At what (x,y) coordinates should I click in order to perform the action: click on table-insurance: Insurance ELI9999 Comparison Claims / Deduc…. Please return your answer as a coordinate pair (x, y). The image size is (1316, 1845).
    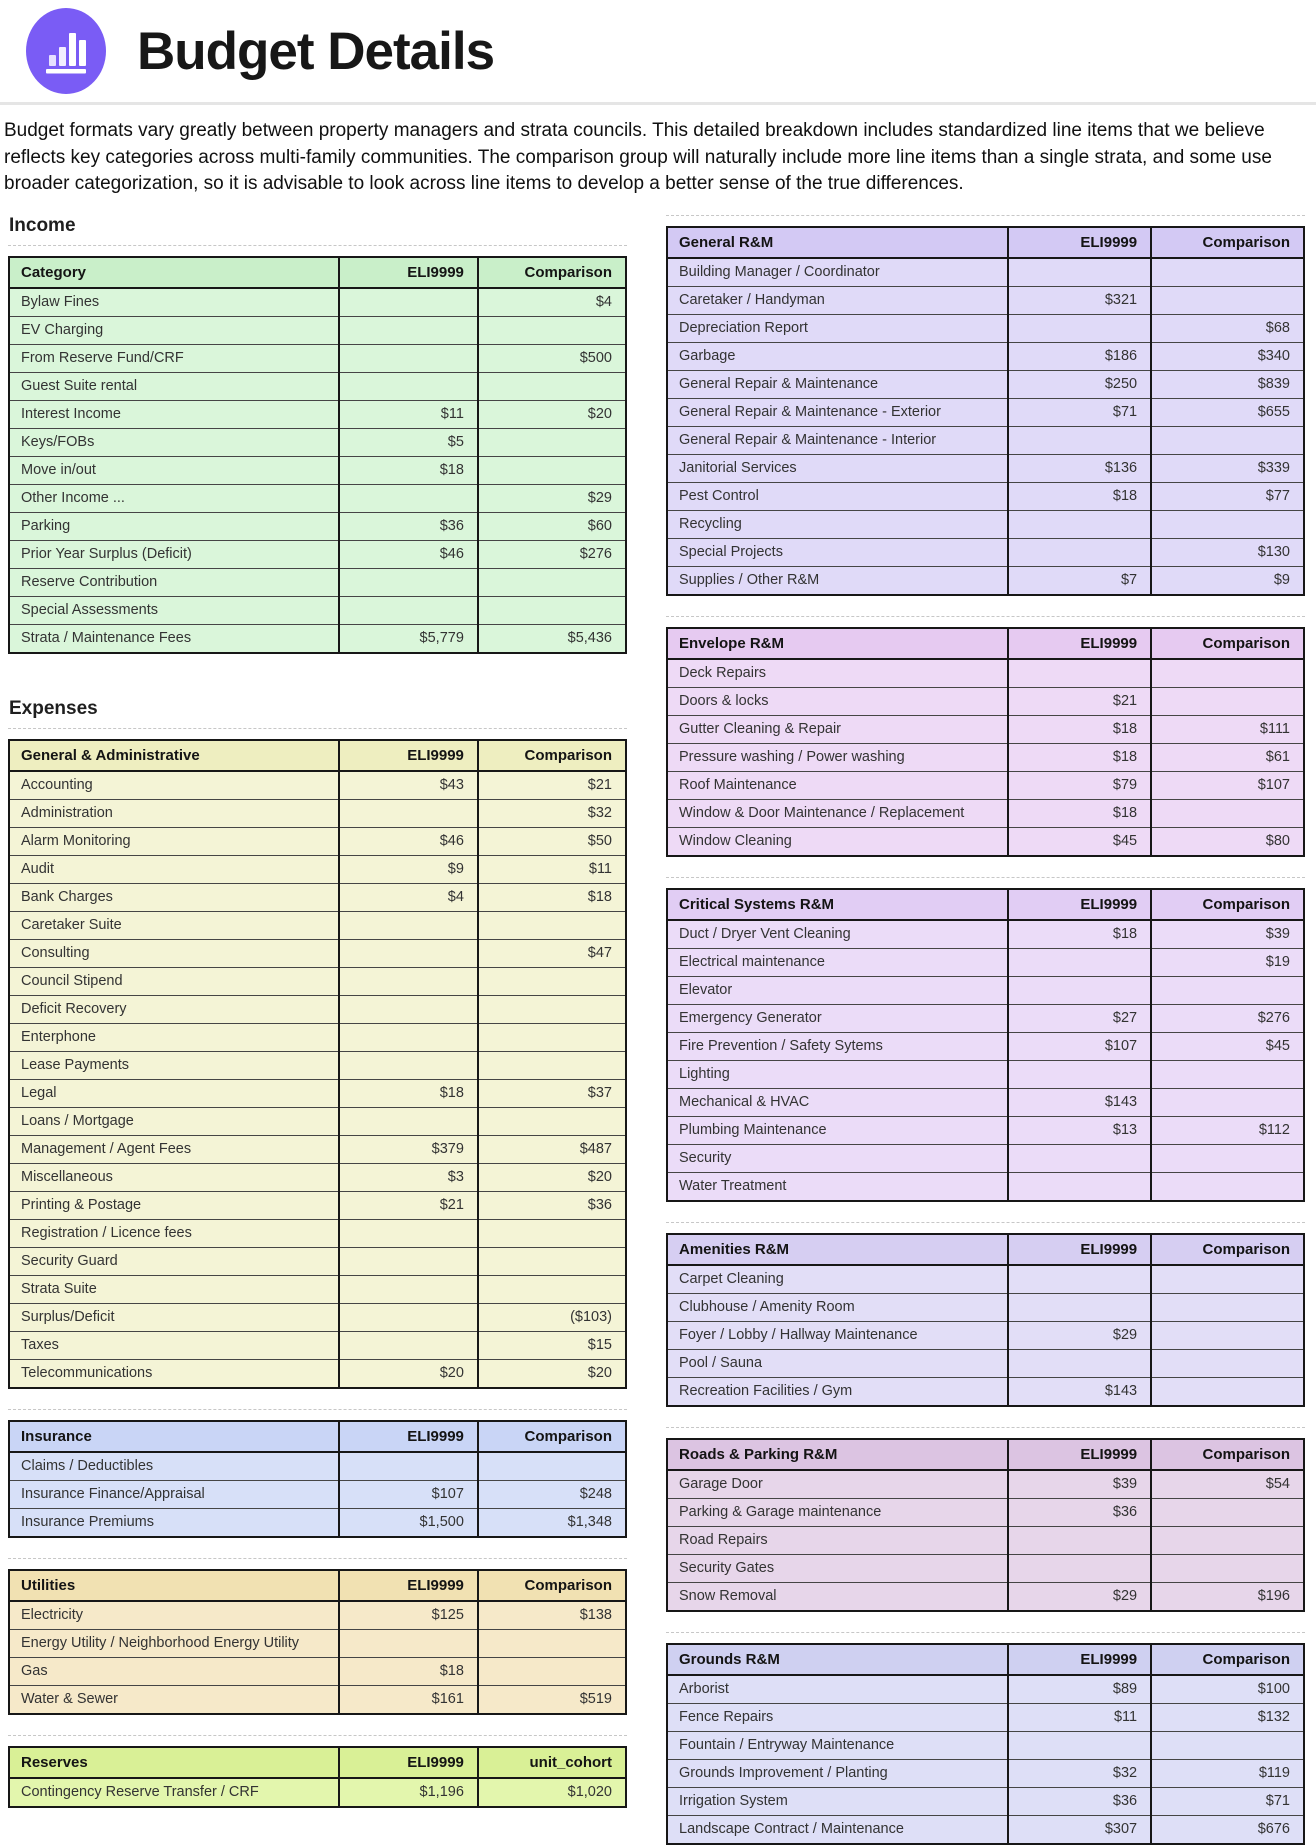
    Looking at the image, I should click on (317, 1478).